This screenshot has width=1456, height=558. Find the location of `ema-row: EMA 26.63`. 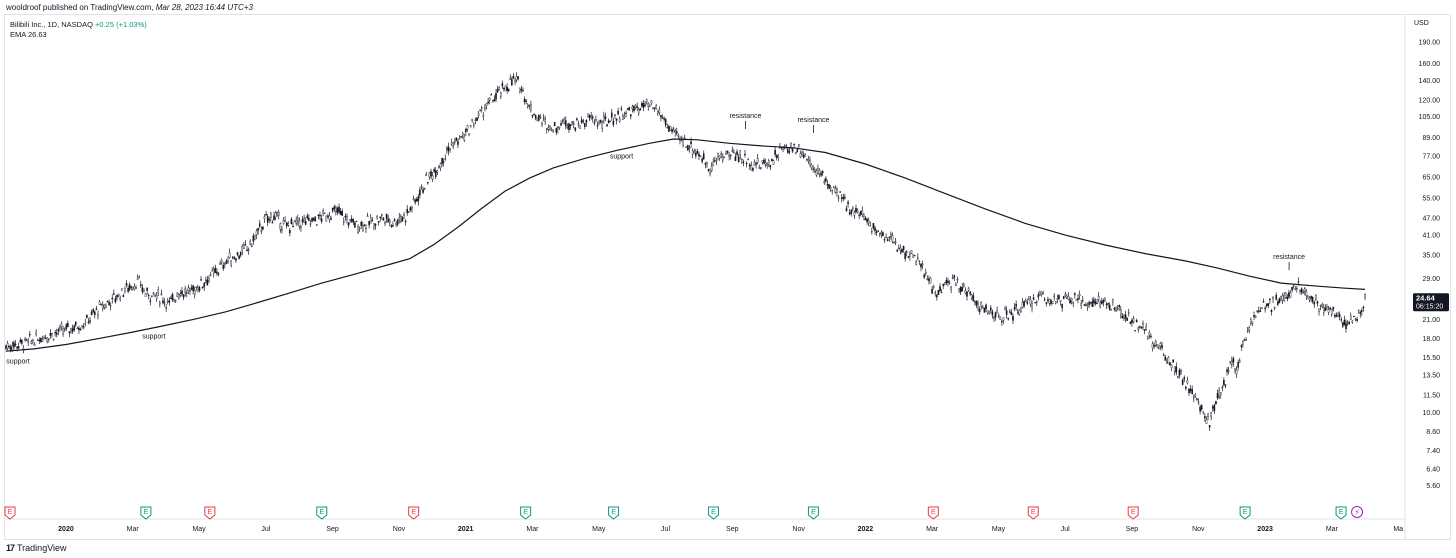

ema-row: EMA 26.63 is located at coordinates (78, 35).